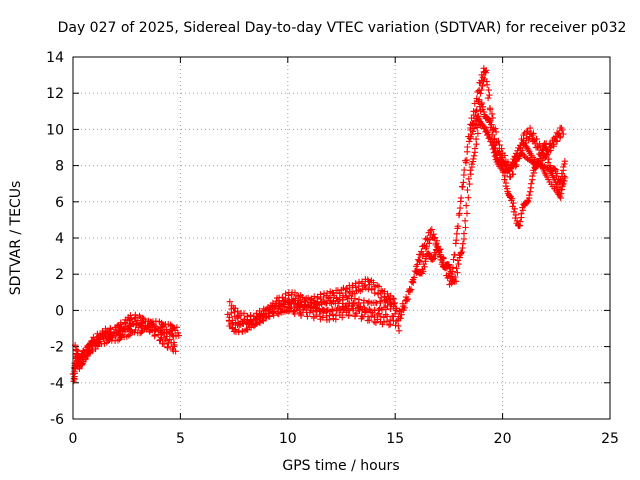 Image resolution: width=640 pixels, height=480 pixels. What do you see at coordinates (395, 439) in the screenshot?
I see `x-tick-label: 15` at bounding box center [395, 439].